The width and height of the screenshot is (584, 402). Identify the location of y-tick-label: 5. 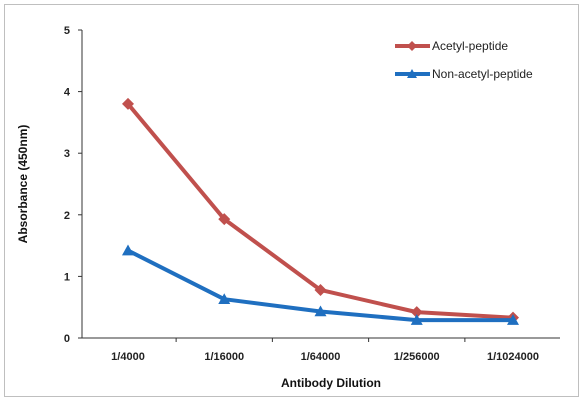
(67, 31).